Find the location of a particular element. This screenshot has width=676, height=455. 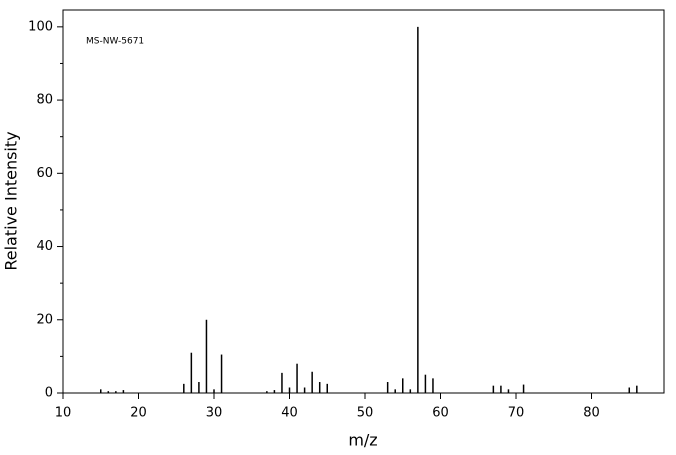

y-tick-label: 0 is located at coordinates (49, 393).